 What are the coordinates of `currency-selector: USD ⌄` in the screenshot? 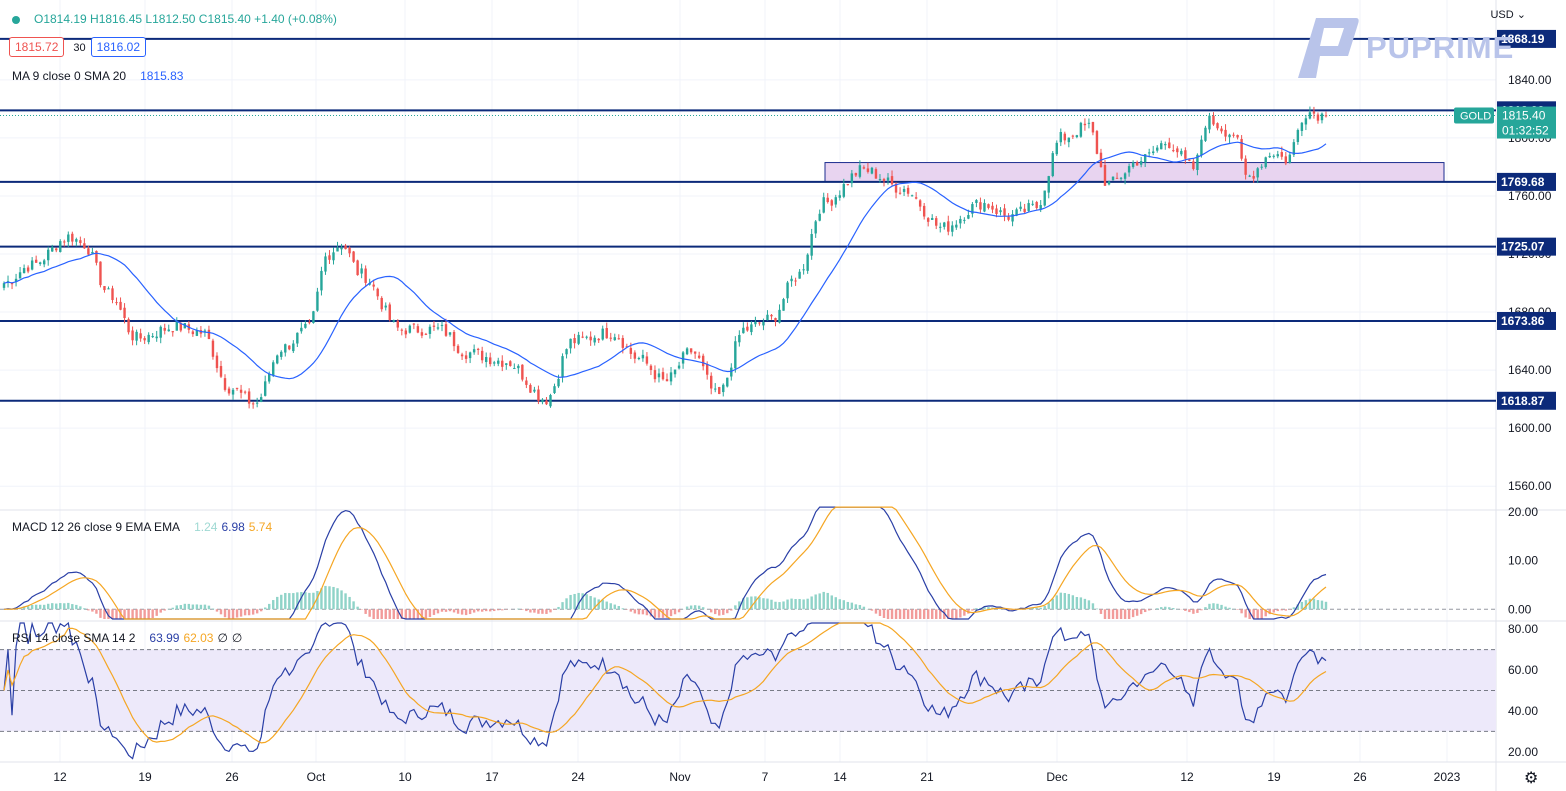 It's located at (1508, 14).